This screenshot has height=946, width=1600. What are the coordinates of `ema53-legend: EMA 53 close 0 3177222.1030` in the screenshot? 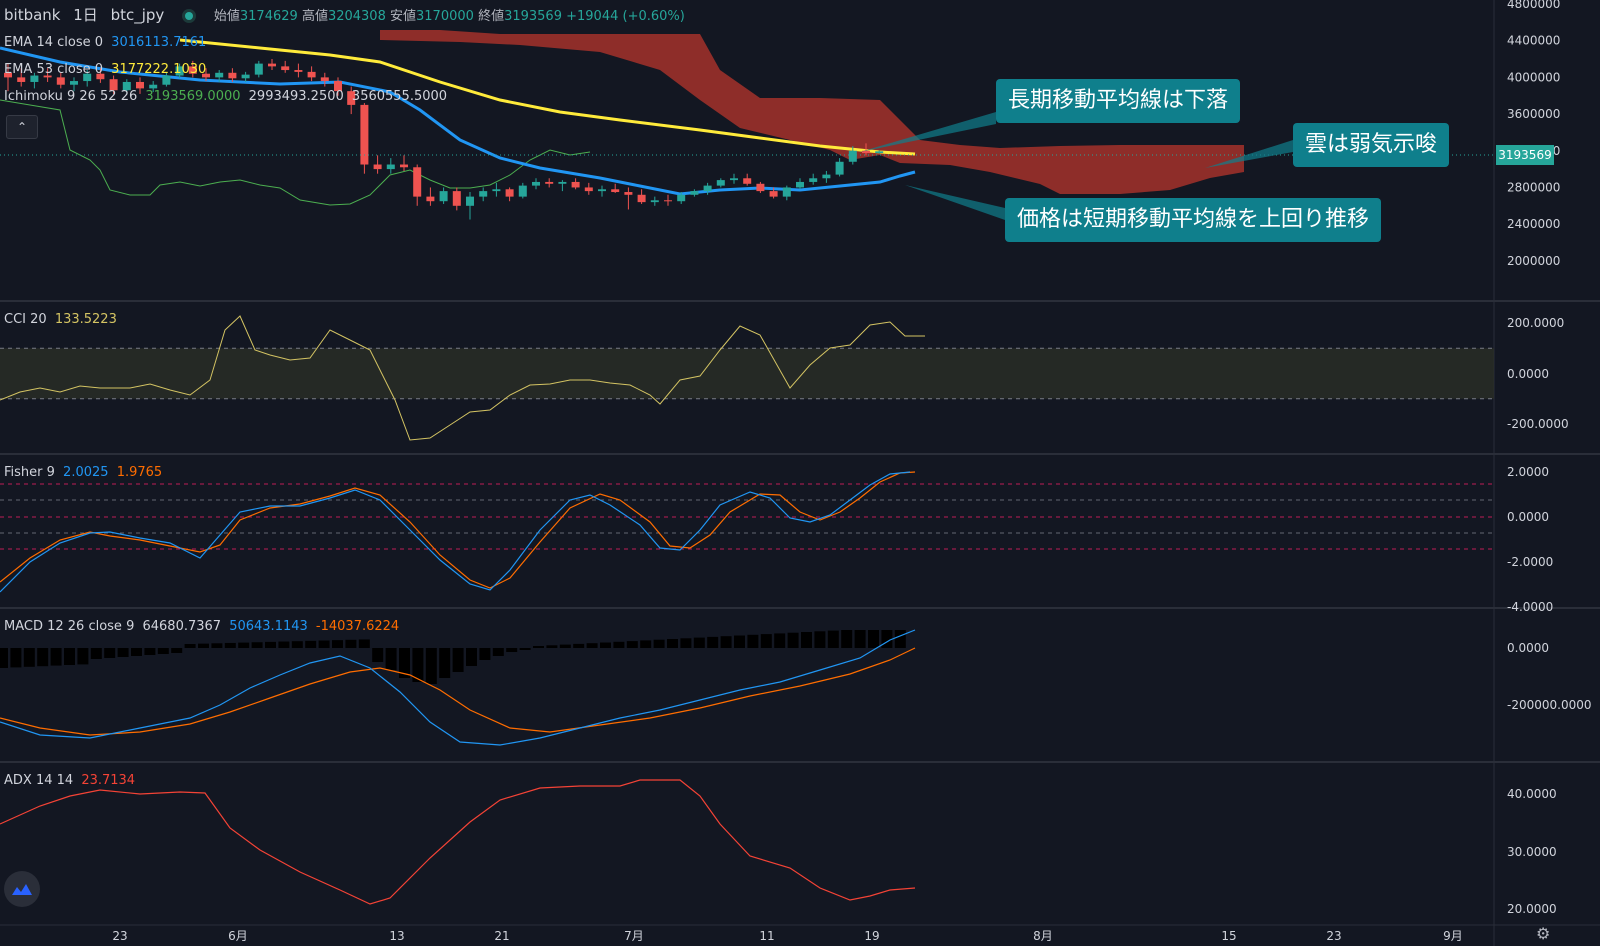 It's located at (105, 70).